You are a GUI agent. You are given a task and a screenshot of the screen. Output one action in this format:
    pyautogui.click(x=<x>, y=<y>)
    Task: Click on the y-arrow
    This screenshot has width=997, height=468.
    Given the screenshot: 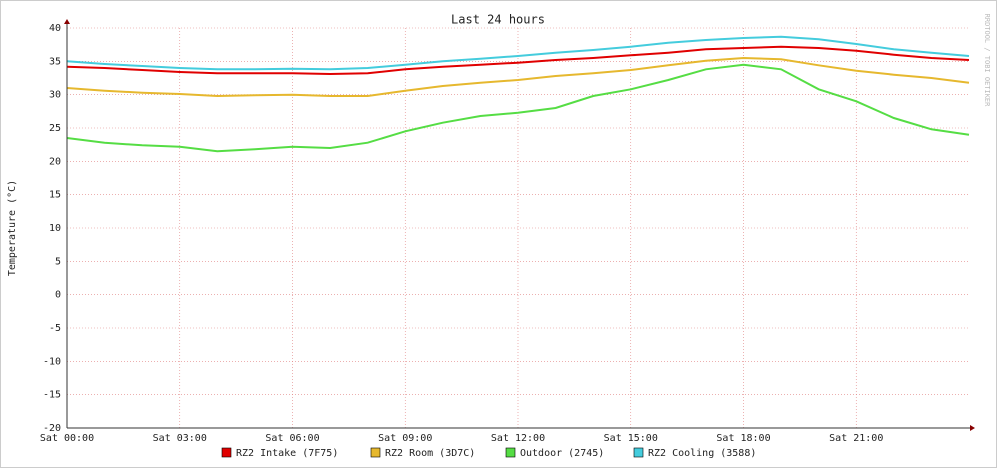 What is the action you would take?
    pyautogui.click(x=67, y=21)
    